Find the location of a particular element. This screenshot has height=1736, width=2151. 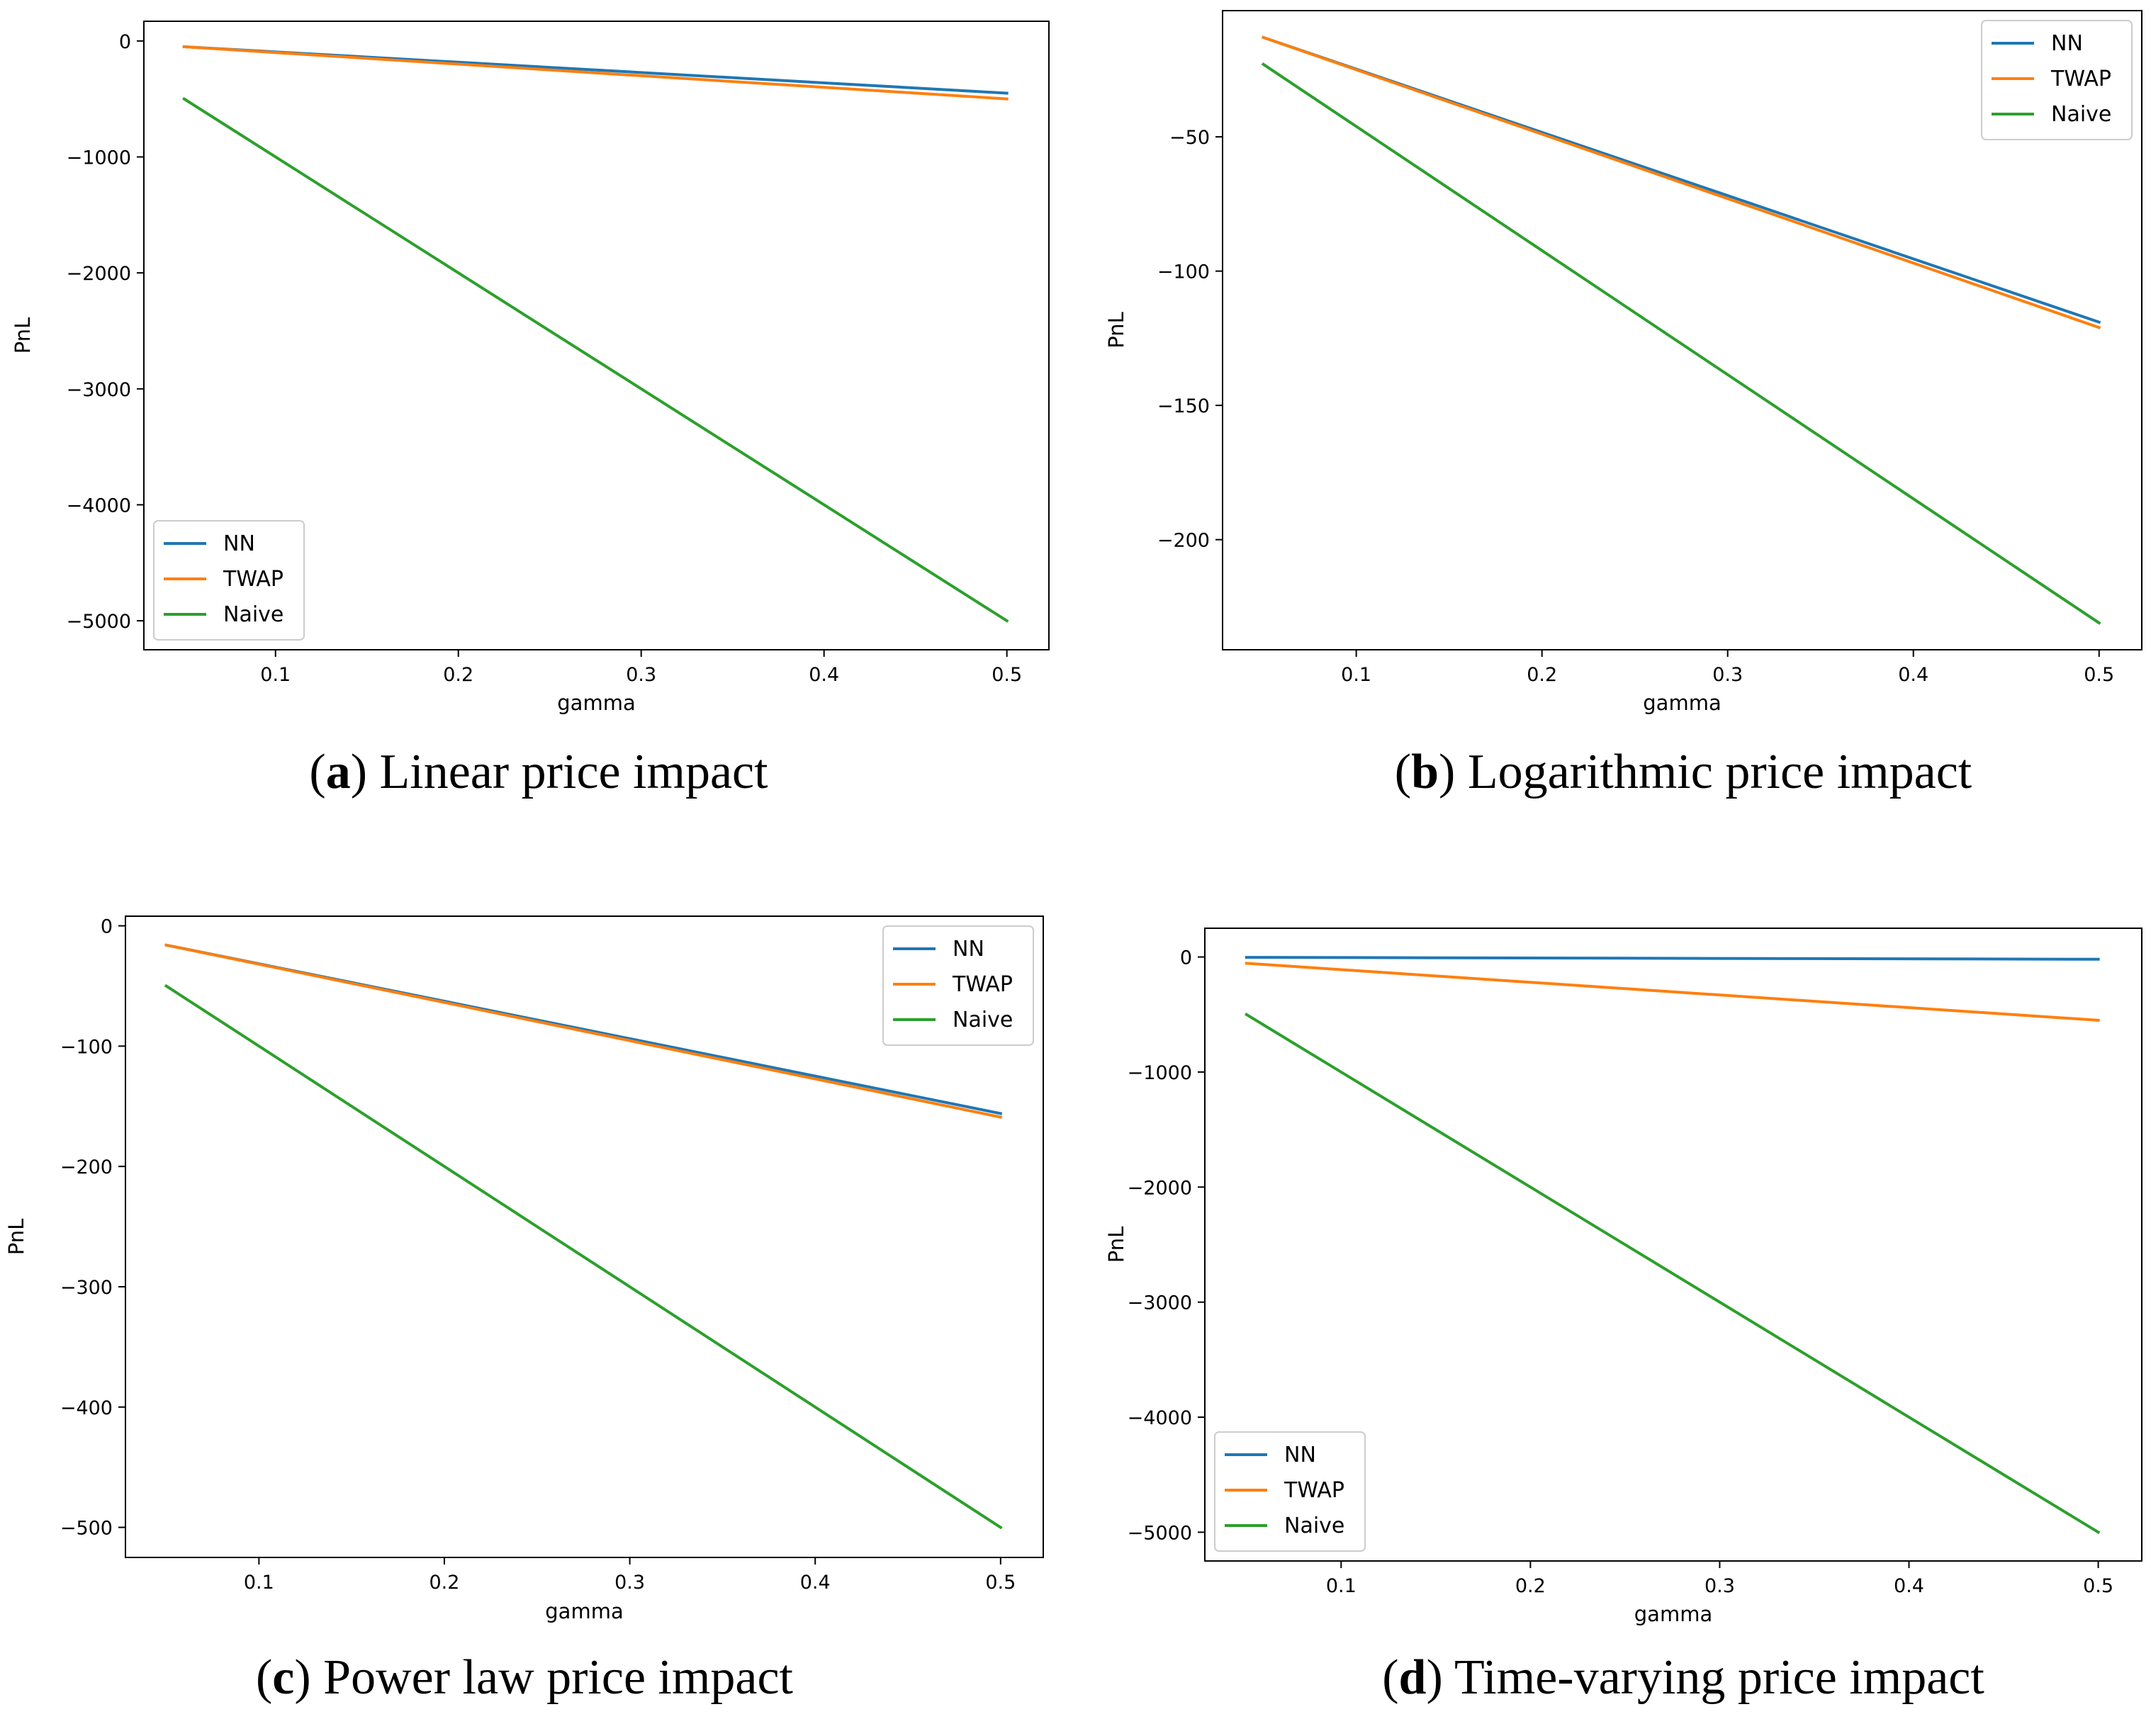

y-tick-label: −150 is located at coordinates (1184, 406).